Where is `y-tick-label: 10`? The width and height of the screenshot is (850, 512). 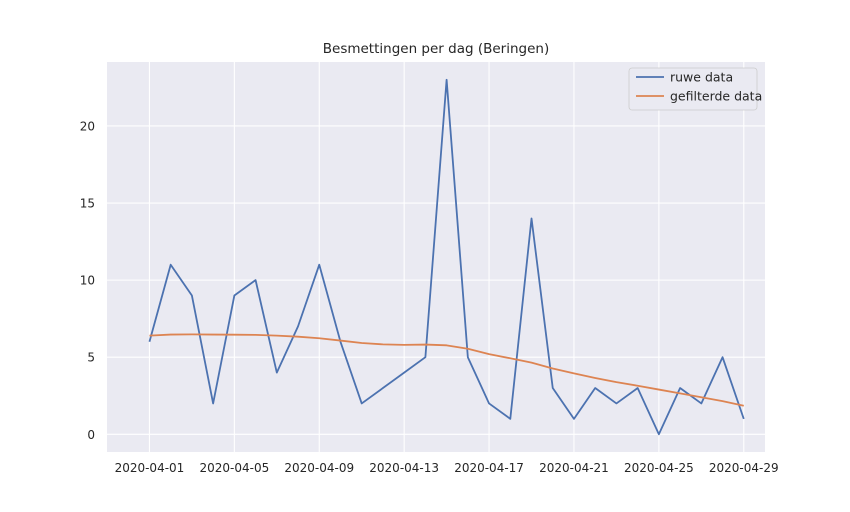
y-tick-label: 10 is located at coordinates (87, 281).